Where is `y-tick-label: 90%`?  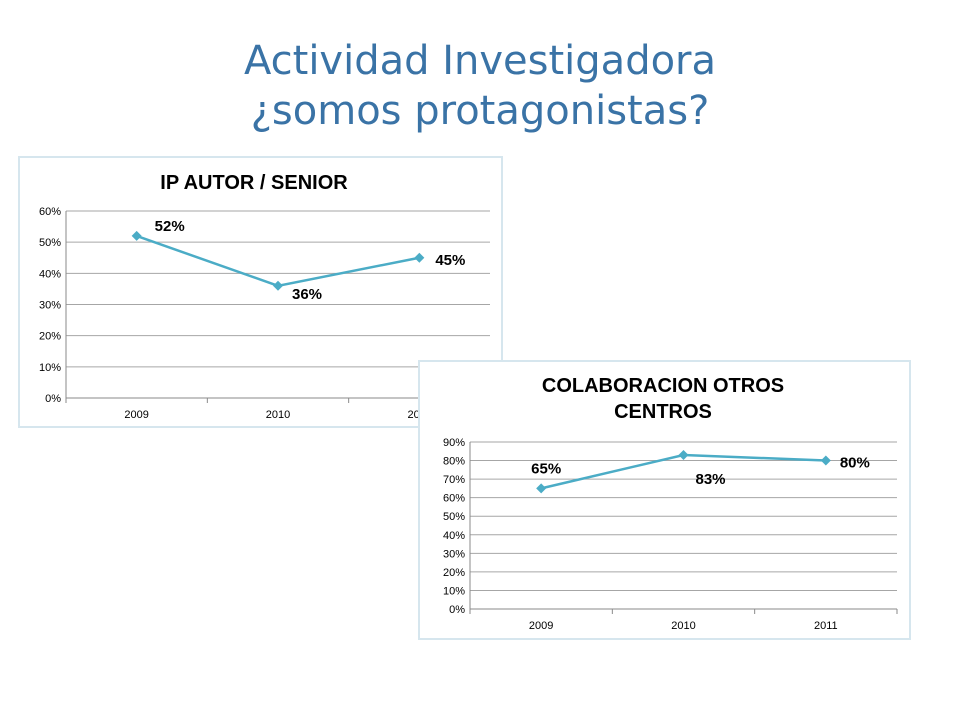
y-tick-label: 90% is located at coordinates (454, 443).